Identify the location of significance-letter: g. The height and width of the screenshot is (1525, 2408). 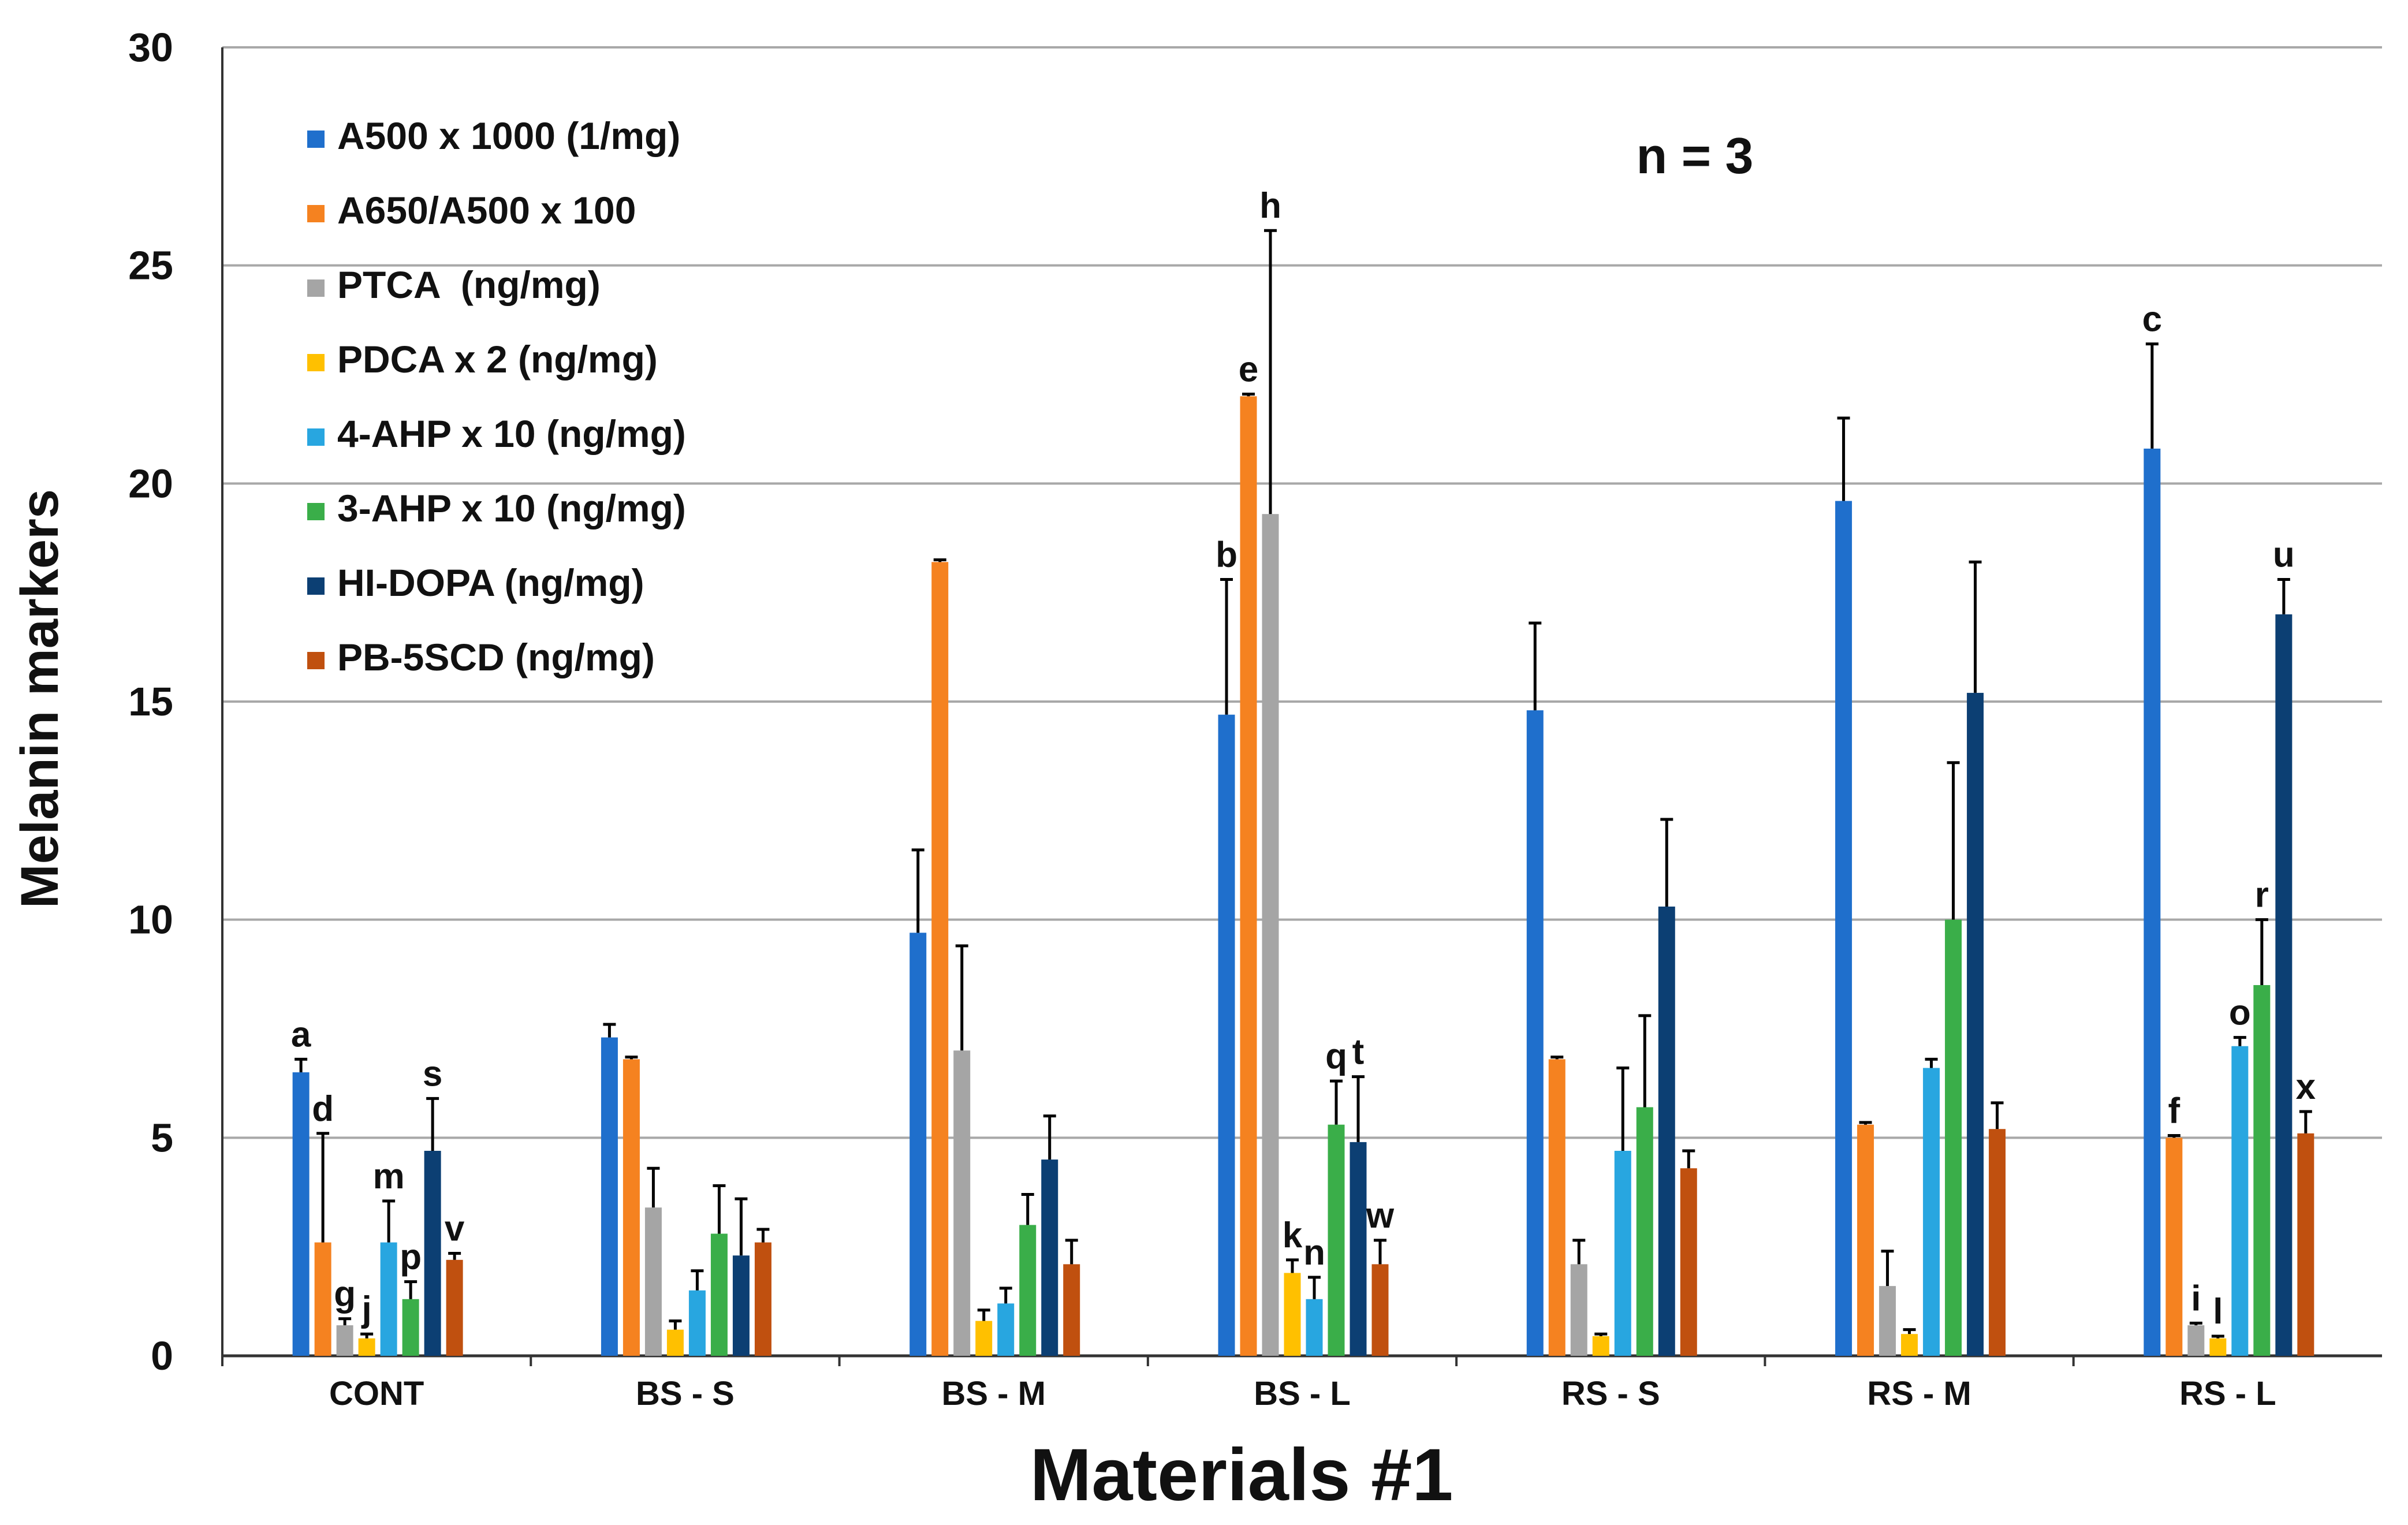
(345, 1294).